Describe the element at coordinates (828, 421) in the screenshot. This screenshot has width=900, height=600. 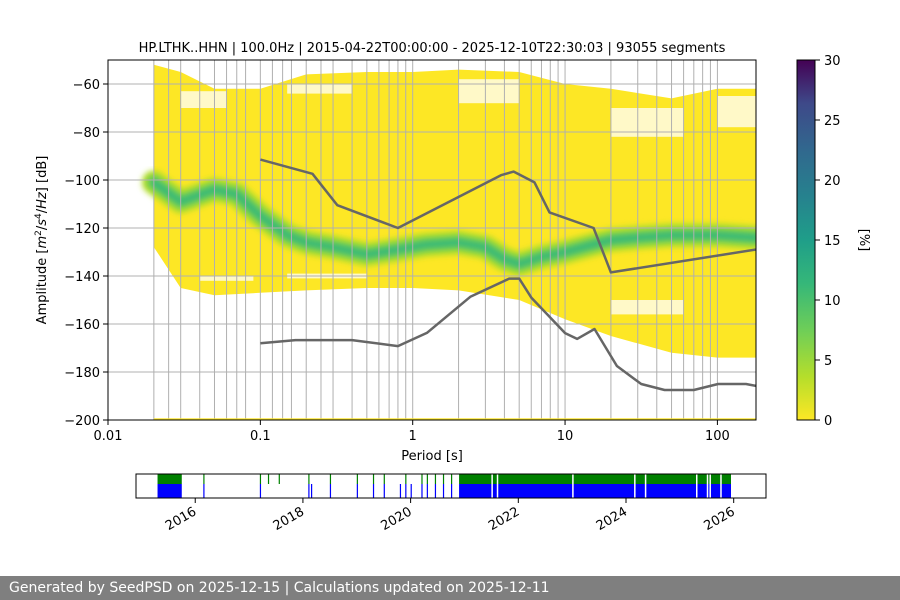
I see `colorbar-tick-label: 0` at that location.